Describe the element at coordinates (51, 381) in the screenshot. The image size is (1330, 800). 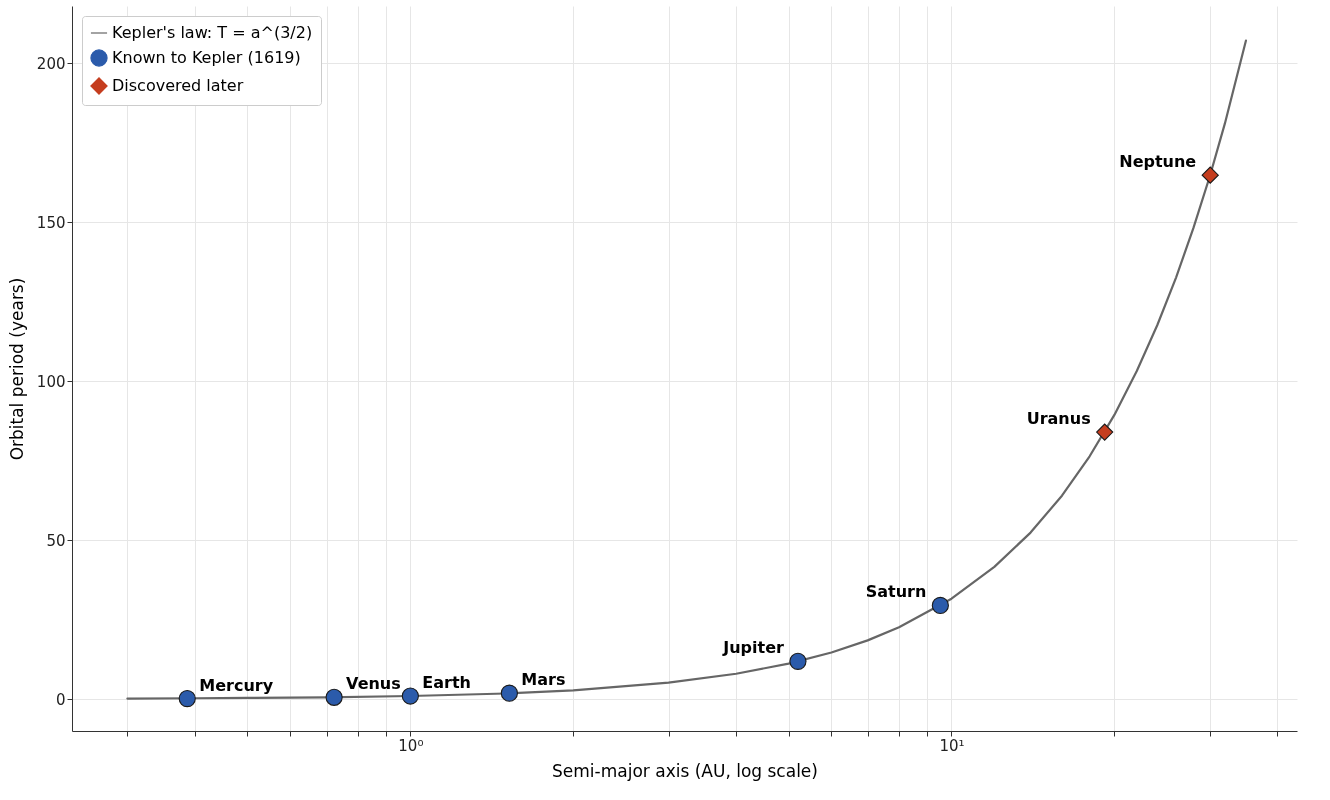
I see `y-tick-label: 100` at that location.